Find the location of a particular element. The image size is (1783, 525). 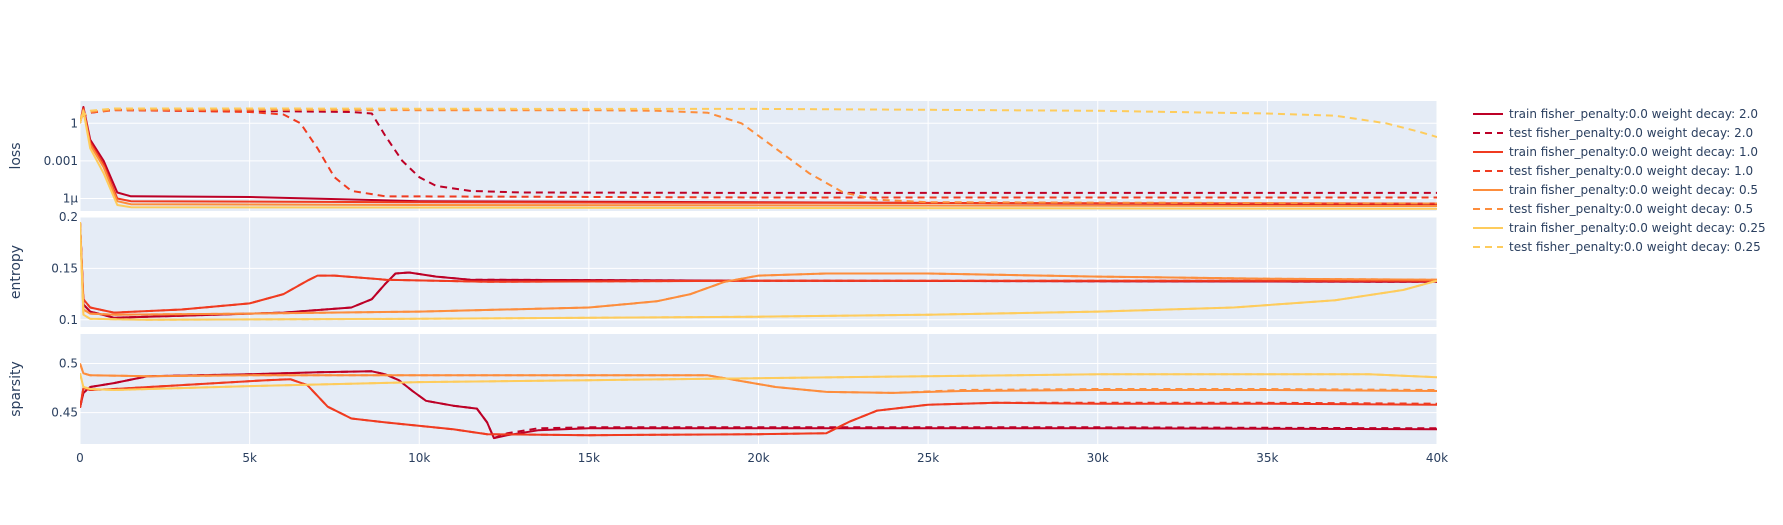

y-tick-label-loss: 1μ is located at coordinates (71, 198).